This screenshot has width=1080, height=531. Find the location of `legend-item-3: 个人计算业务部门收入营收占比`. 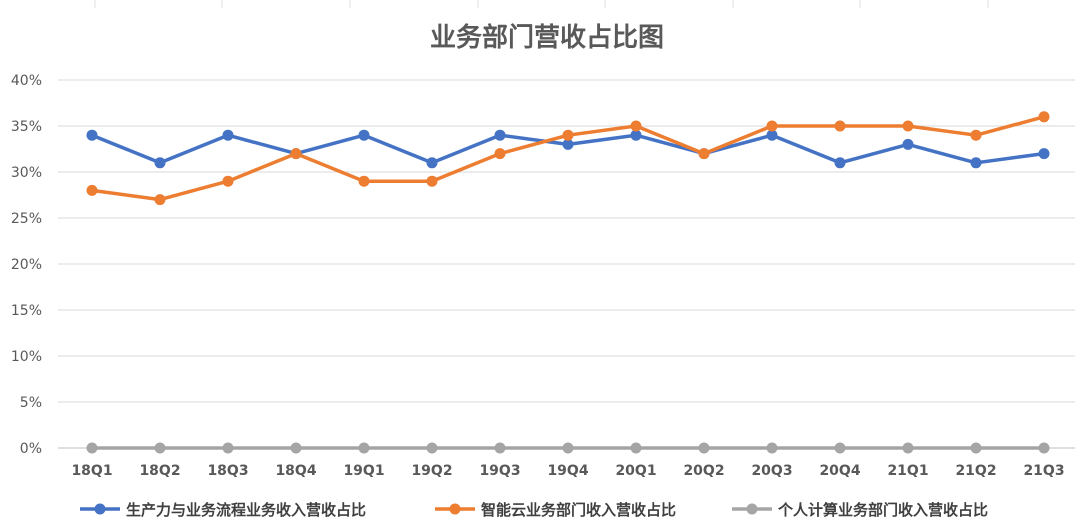

legend-item-3: 个人计算业务部门收入营收占比 is located at coordinates (860, 510).